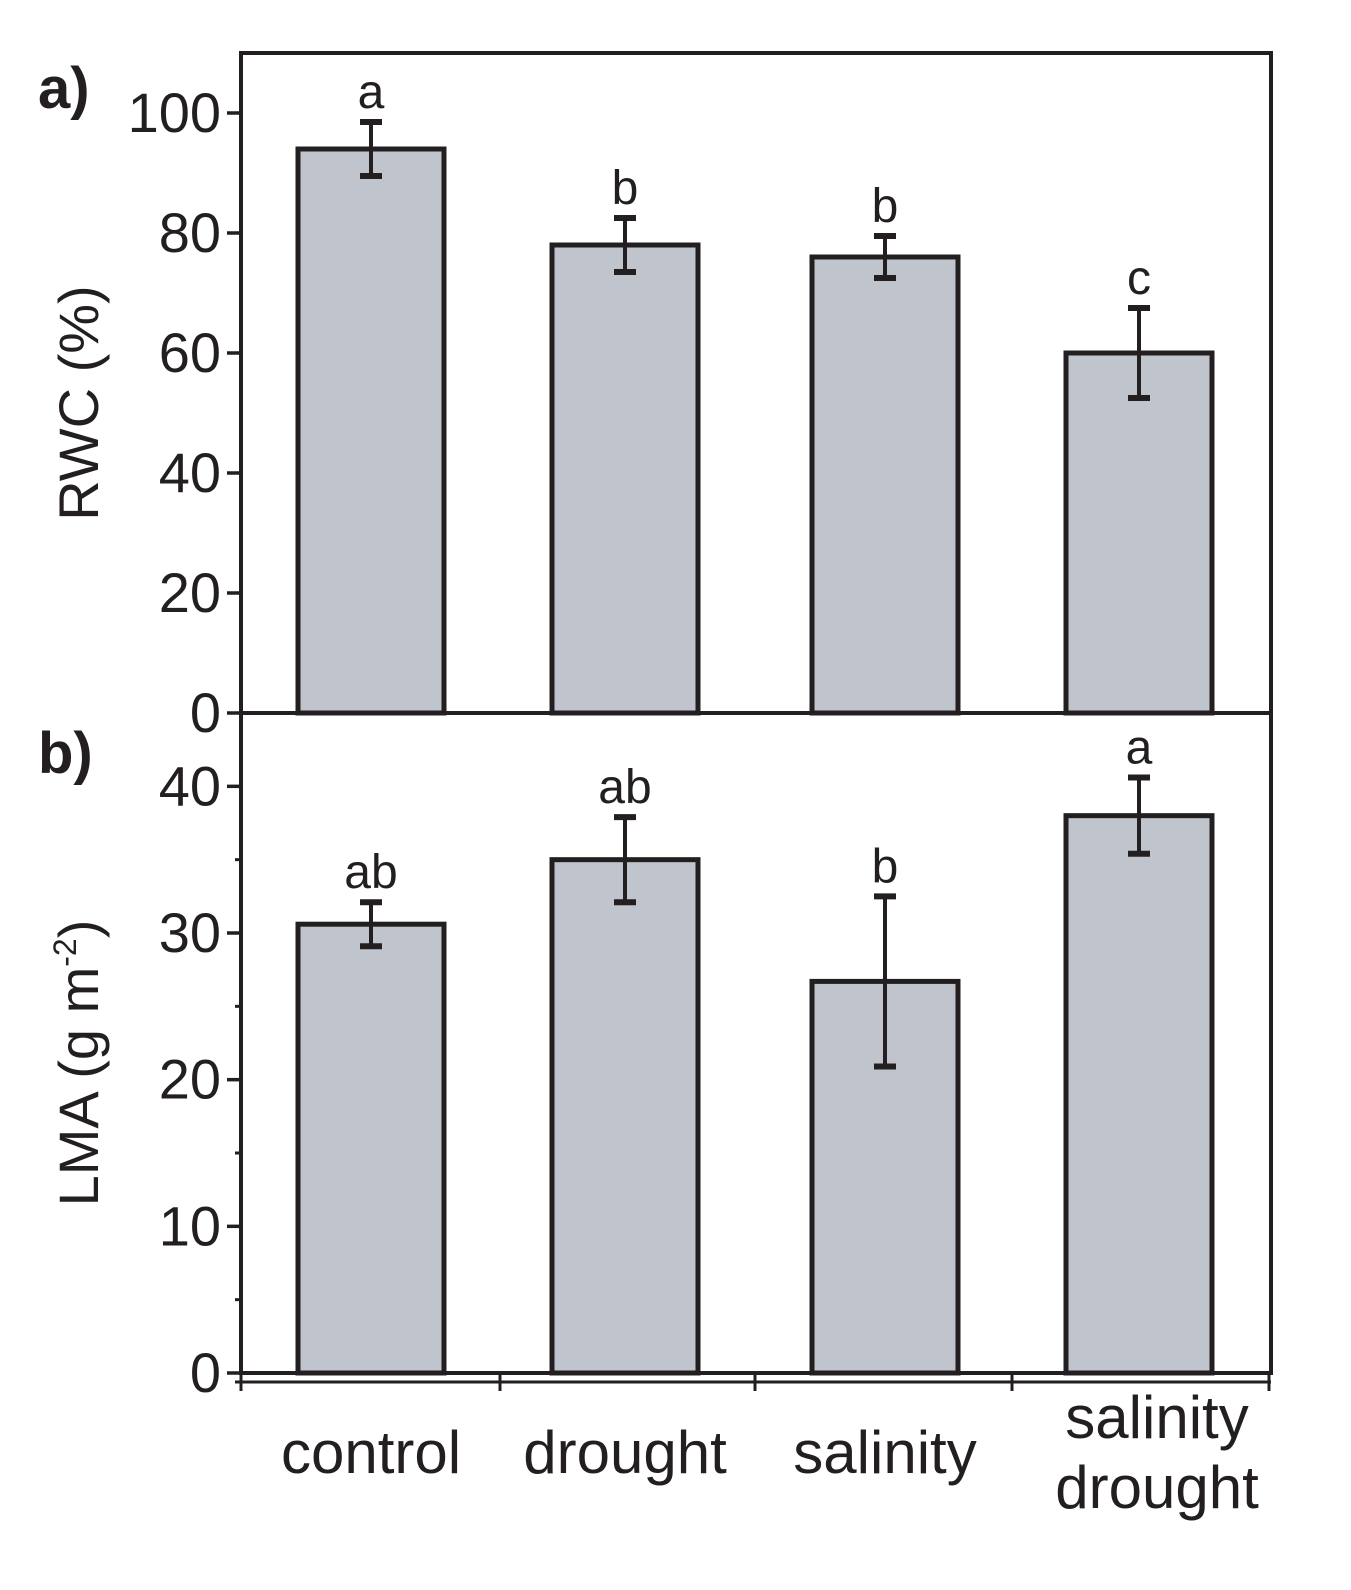 The height and width of the screenshot is (1590, 1351). What do you see at coordinates (885, 206) in the screenshot?
I see `significance-label-a-2: b` at bounding box center [885, 206].